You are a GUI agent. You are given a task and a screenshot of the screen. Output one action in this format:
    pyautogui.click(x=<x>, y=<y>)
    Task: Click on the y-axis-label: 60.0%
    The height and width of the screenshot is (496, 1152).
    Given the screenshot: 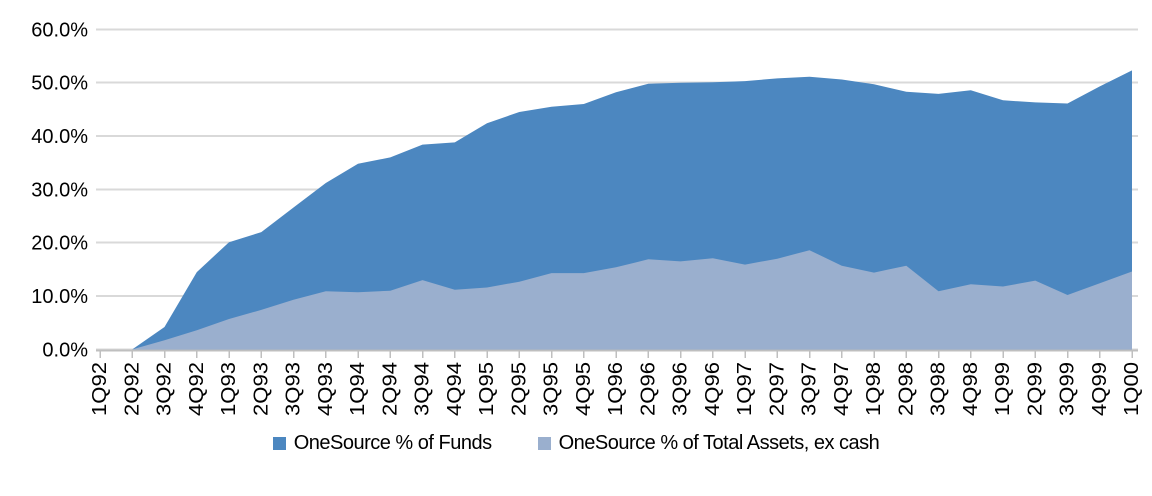 What is the action you would take?
    pyautogui.click(x=59, y=30)
    